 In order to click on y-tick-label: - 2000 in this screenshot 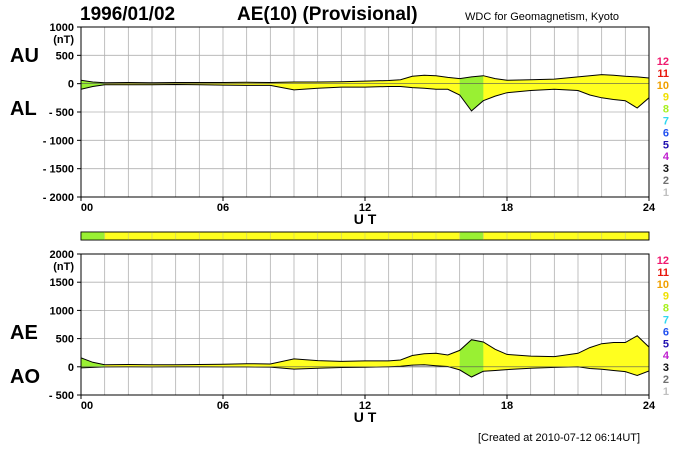, I will do `click(58, 198)`.